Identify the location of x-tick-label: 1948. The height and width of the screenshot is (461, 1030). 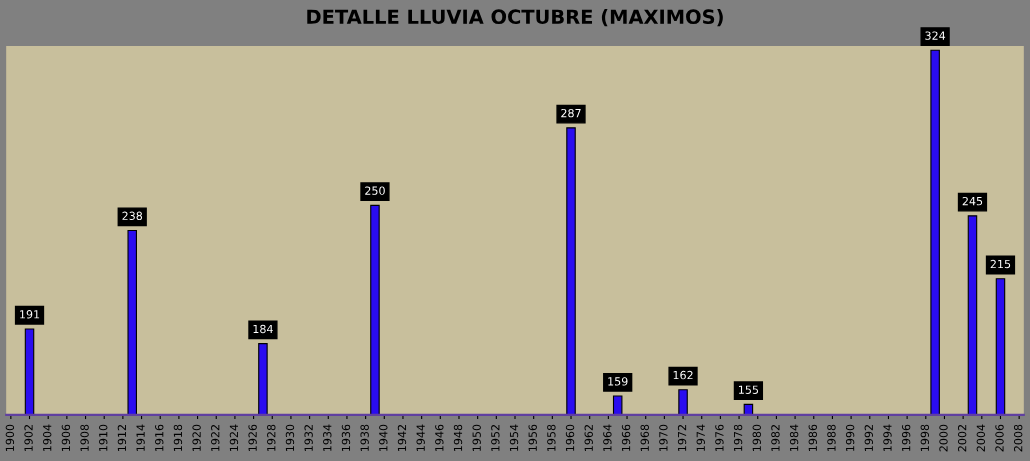
(458, 437).